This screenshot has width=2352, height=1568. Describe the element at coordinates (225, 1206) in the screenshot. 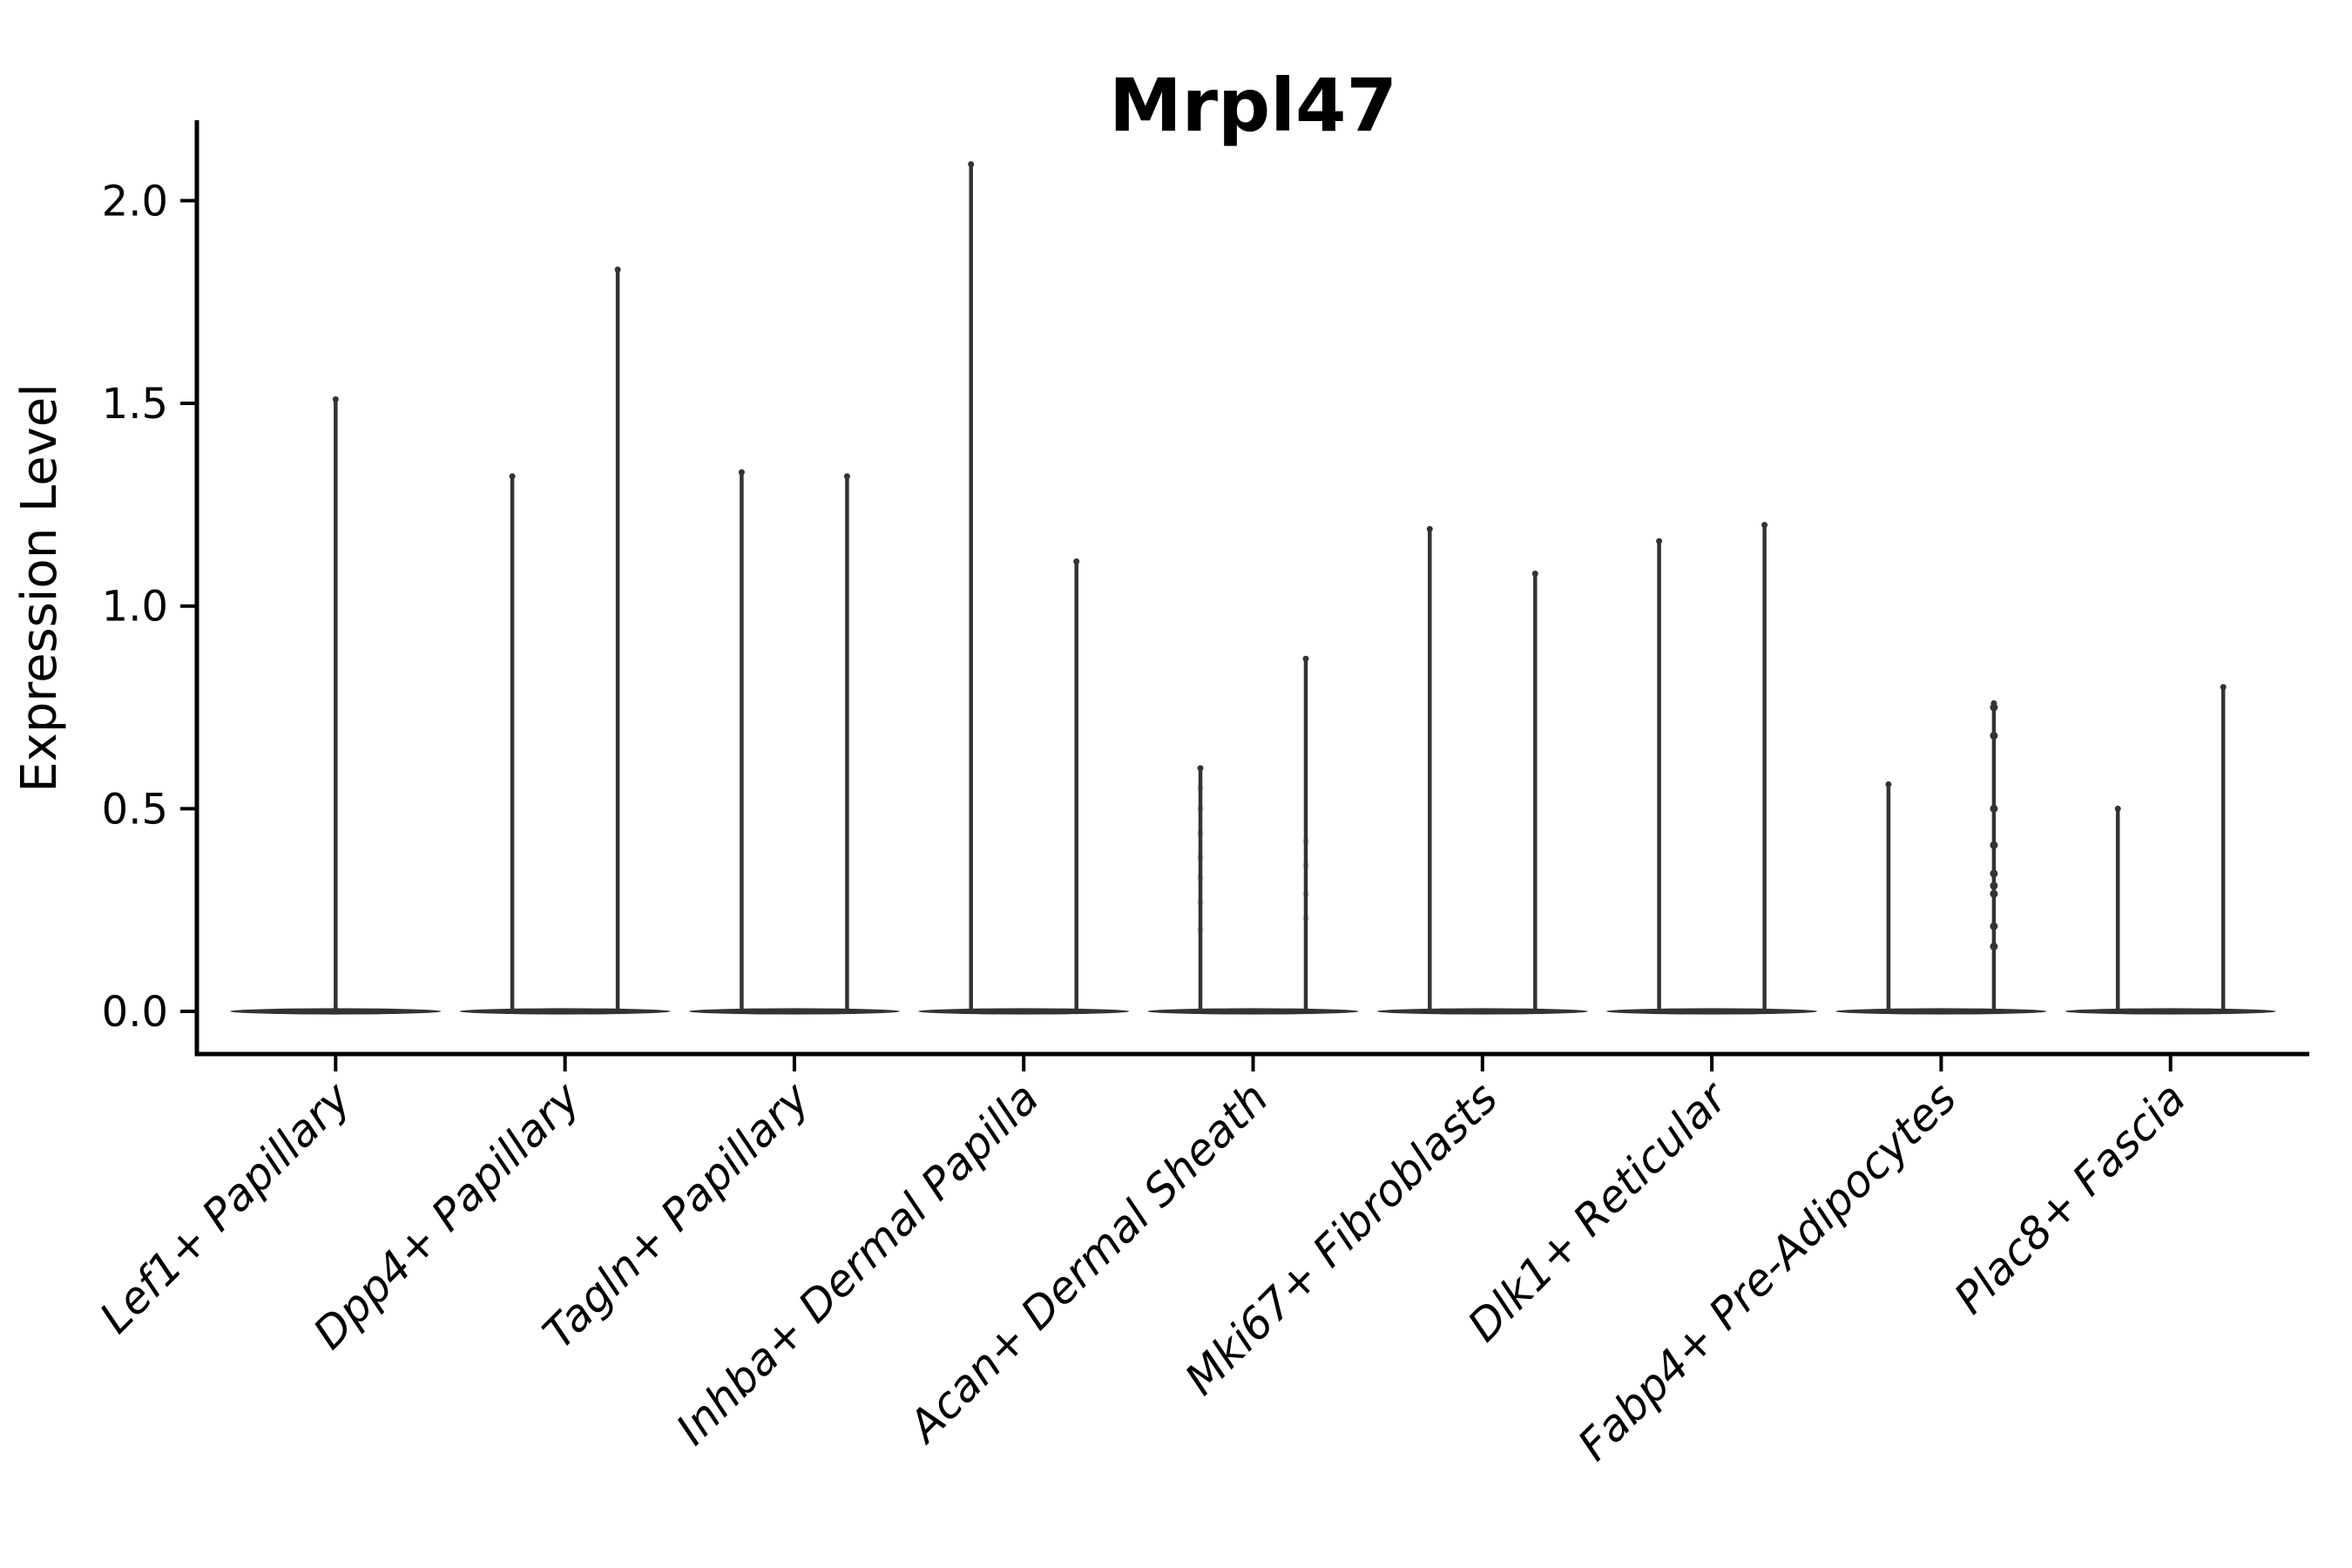

I see `x-tick-label: Lef1+ Papillary` at that location.